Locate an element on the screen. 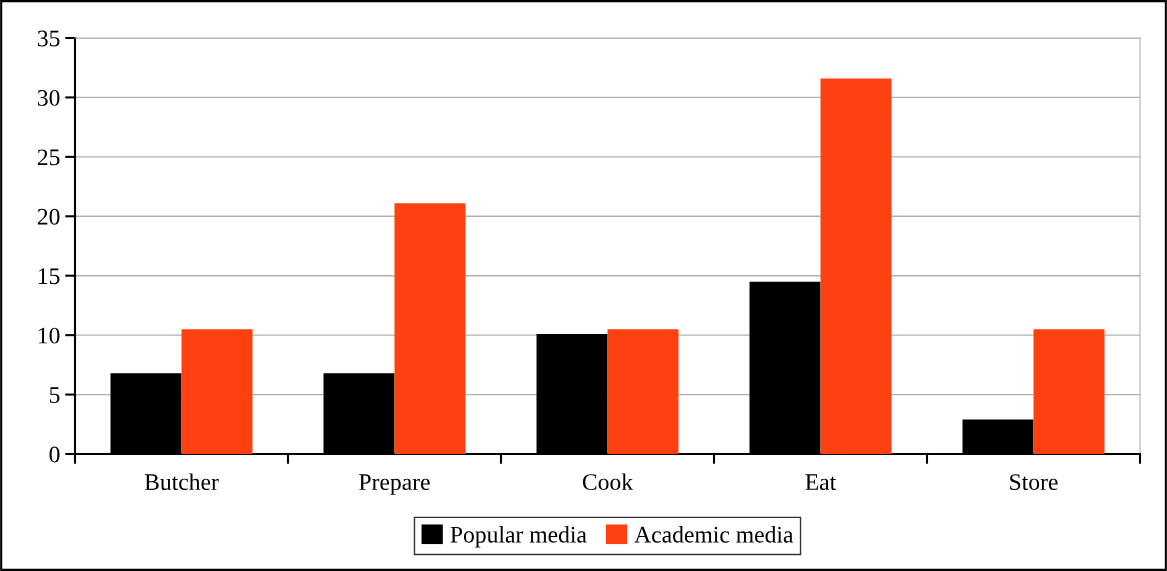  y-tick-label: 0 is located at coordinates (54, 454).